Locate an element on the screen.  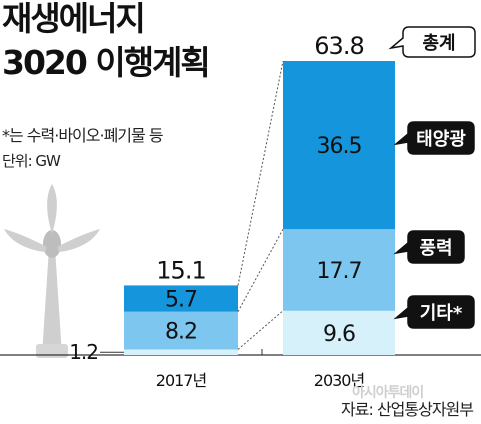
value-label-solar-1: 36.5 is located at coordinates (339, 146).